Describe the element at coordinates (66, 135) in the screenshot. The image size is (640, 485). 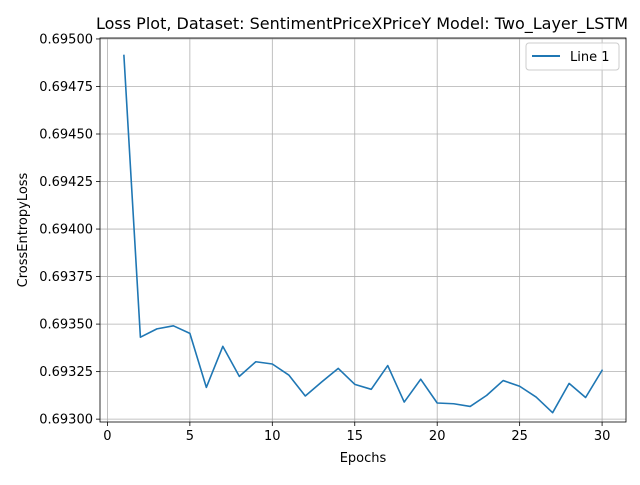
I see `y-tick-label: 0.69450` at that location.